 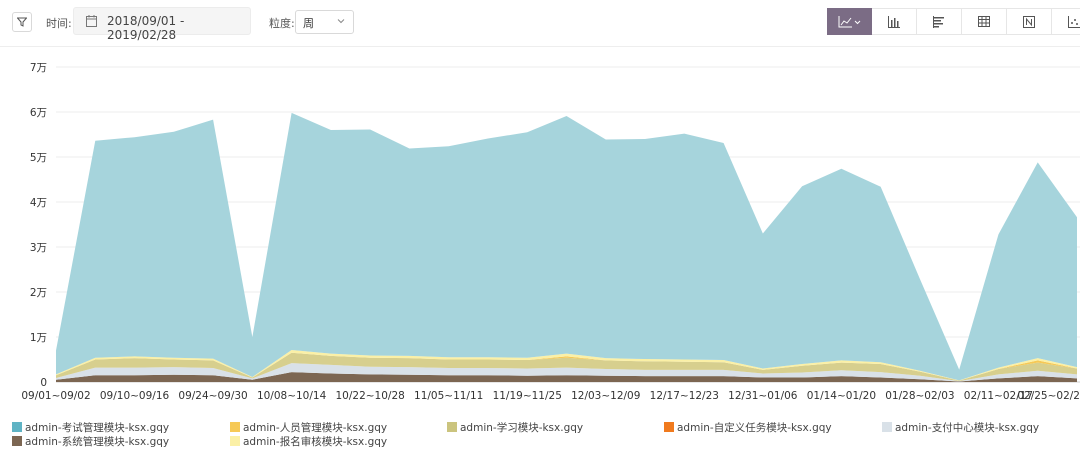 I want to click on line-chart-view-button, so click(x=849, y=21).